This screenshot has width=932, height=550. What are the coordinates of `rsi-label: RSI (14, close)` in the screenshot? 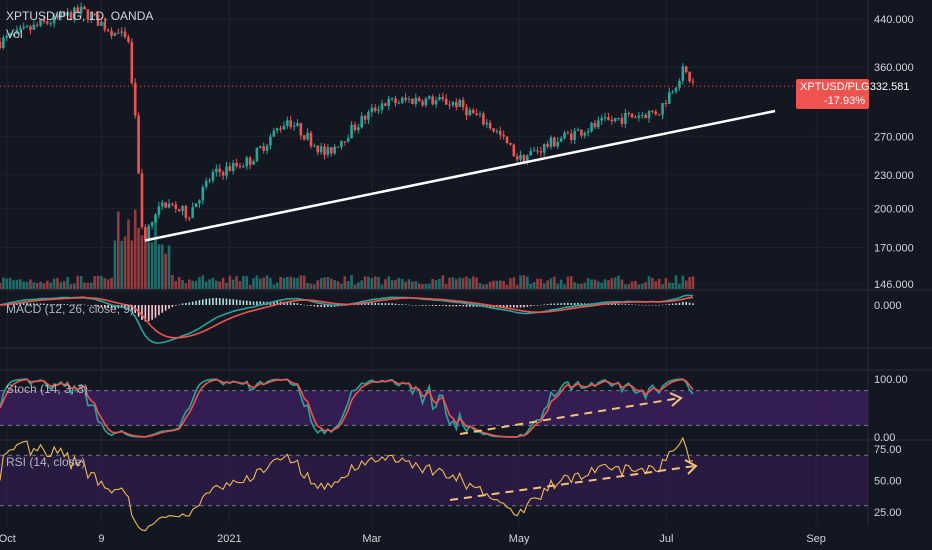 It's located at (46, 462).